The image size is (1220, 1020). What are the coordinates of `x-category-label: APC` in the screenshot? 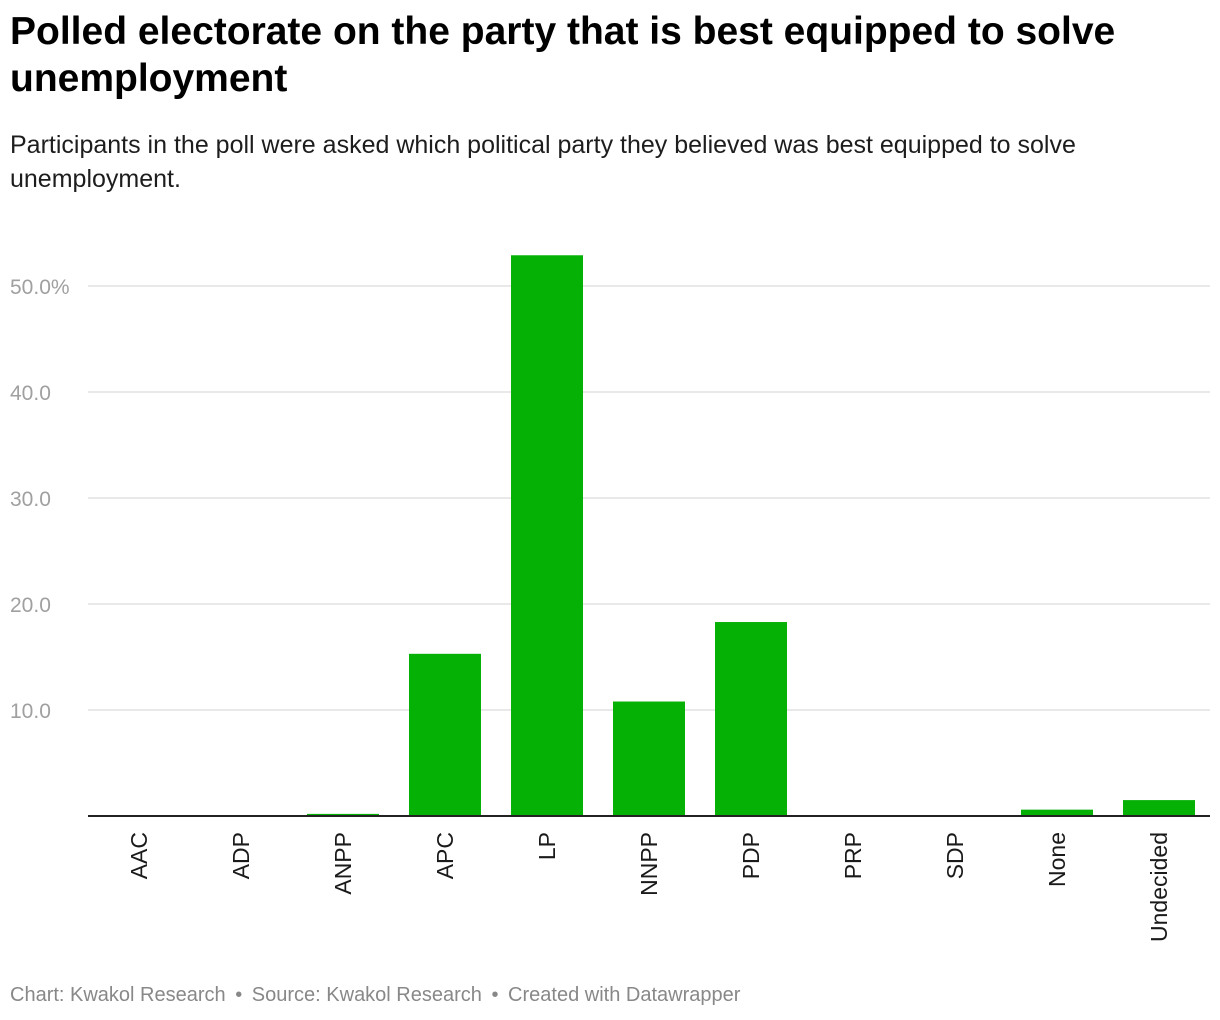 It's located at (445, 855).